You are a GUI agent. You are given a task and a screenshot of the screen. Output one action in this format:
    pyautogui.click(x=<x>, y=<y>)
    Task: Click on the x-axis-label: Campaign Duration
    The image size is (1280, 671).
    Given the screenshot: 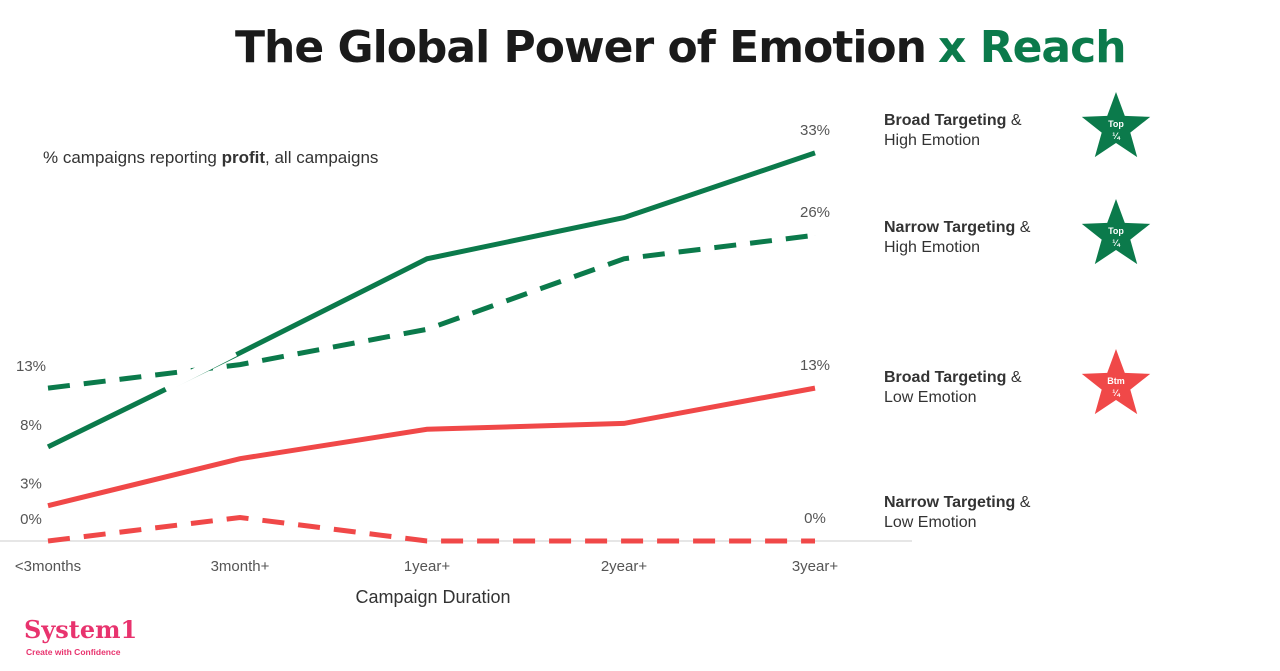 What is the action you would take?
    pyautogui.click(x=432, y=597)
    